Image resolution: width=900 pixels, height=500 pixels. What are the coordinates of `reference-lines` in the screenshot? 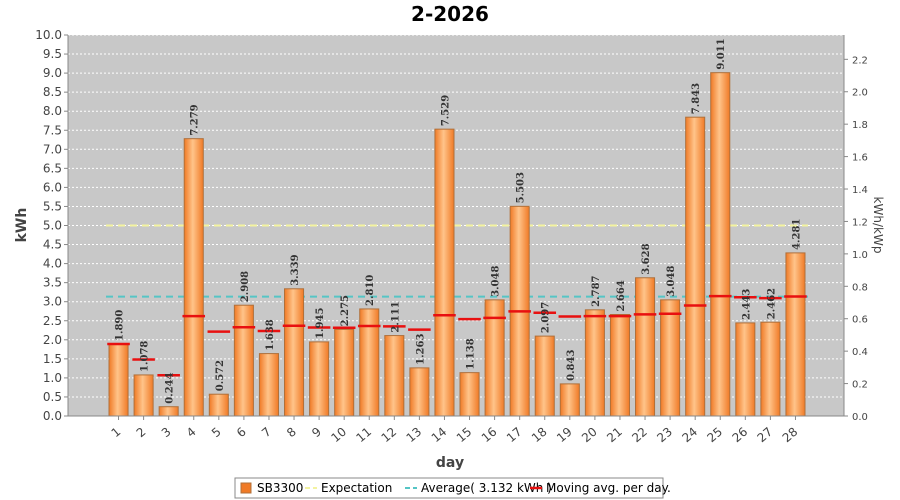 It's located at (457, 261).